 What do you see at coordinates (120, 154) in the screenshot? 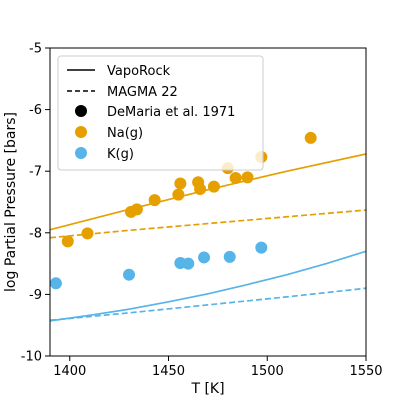
I see `legend-entry-k: K(g)` at bounding box center [120, 154].